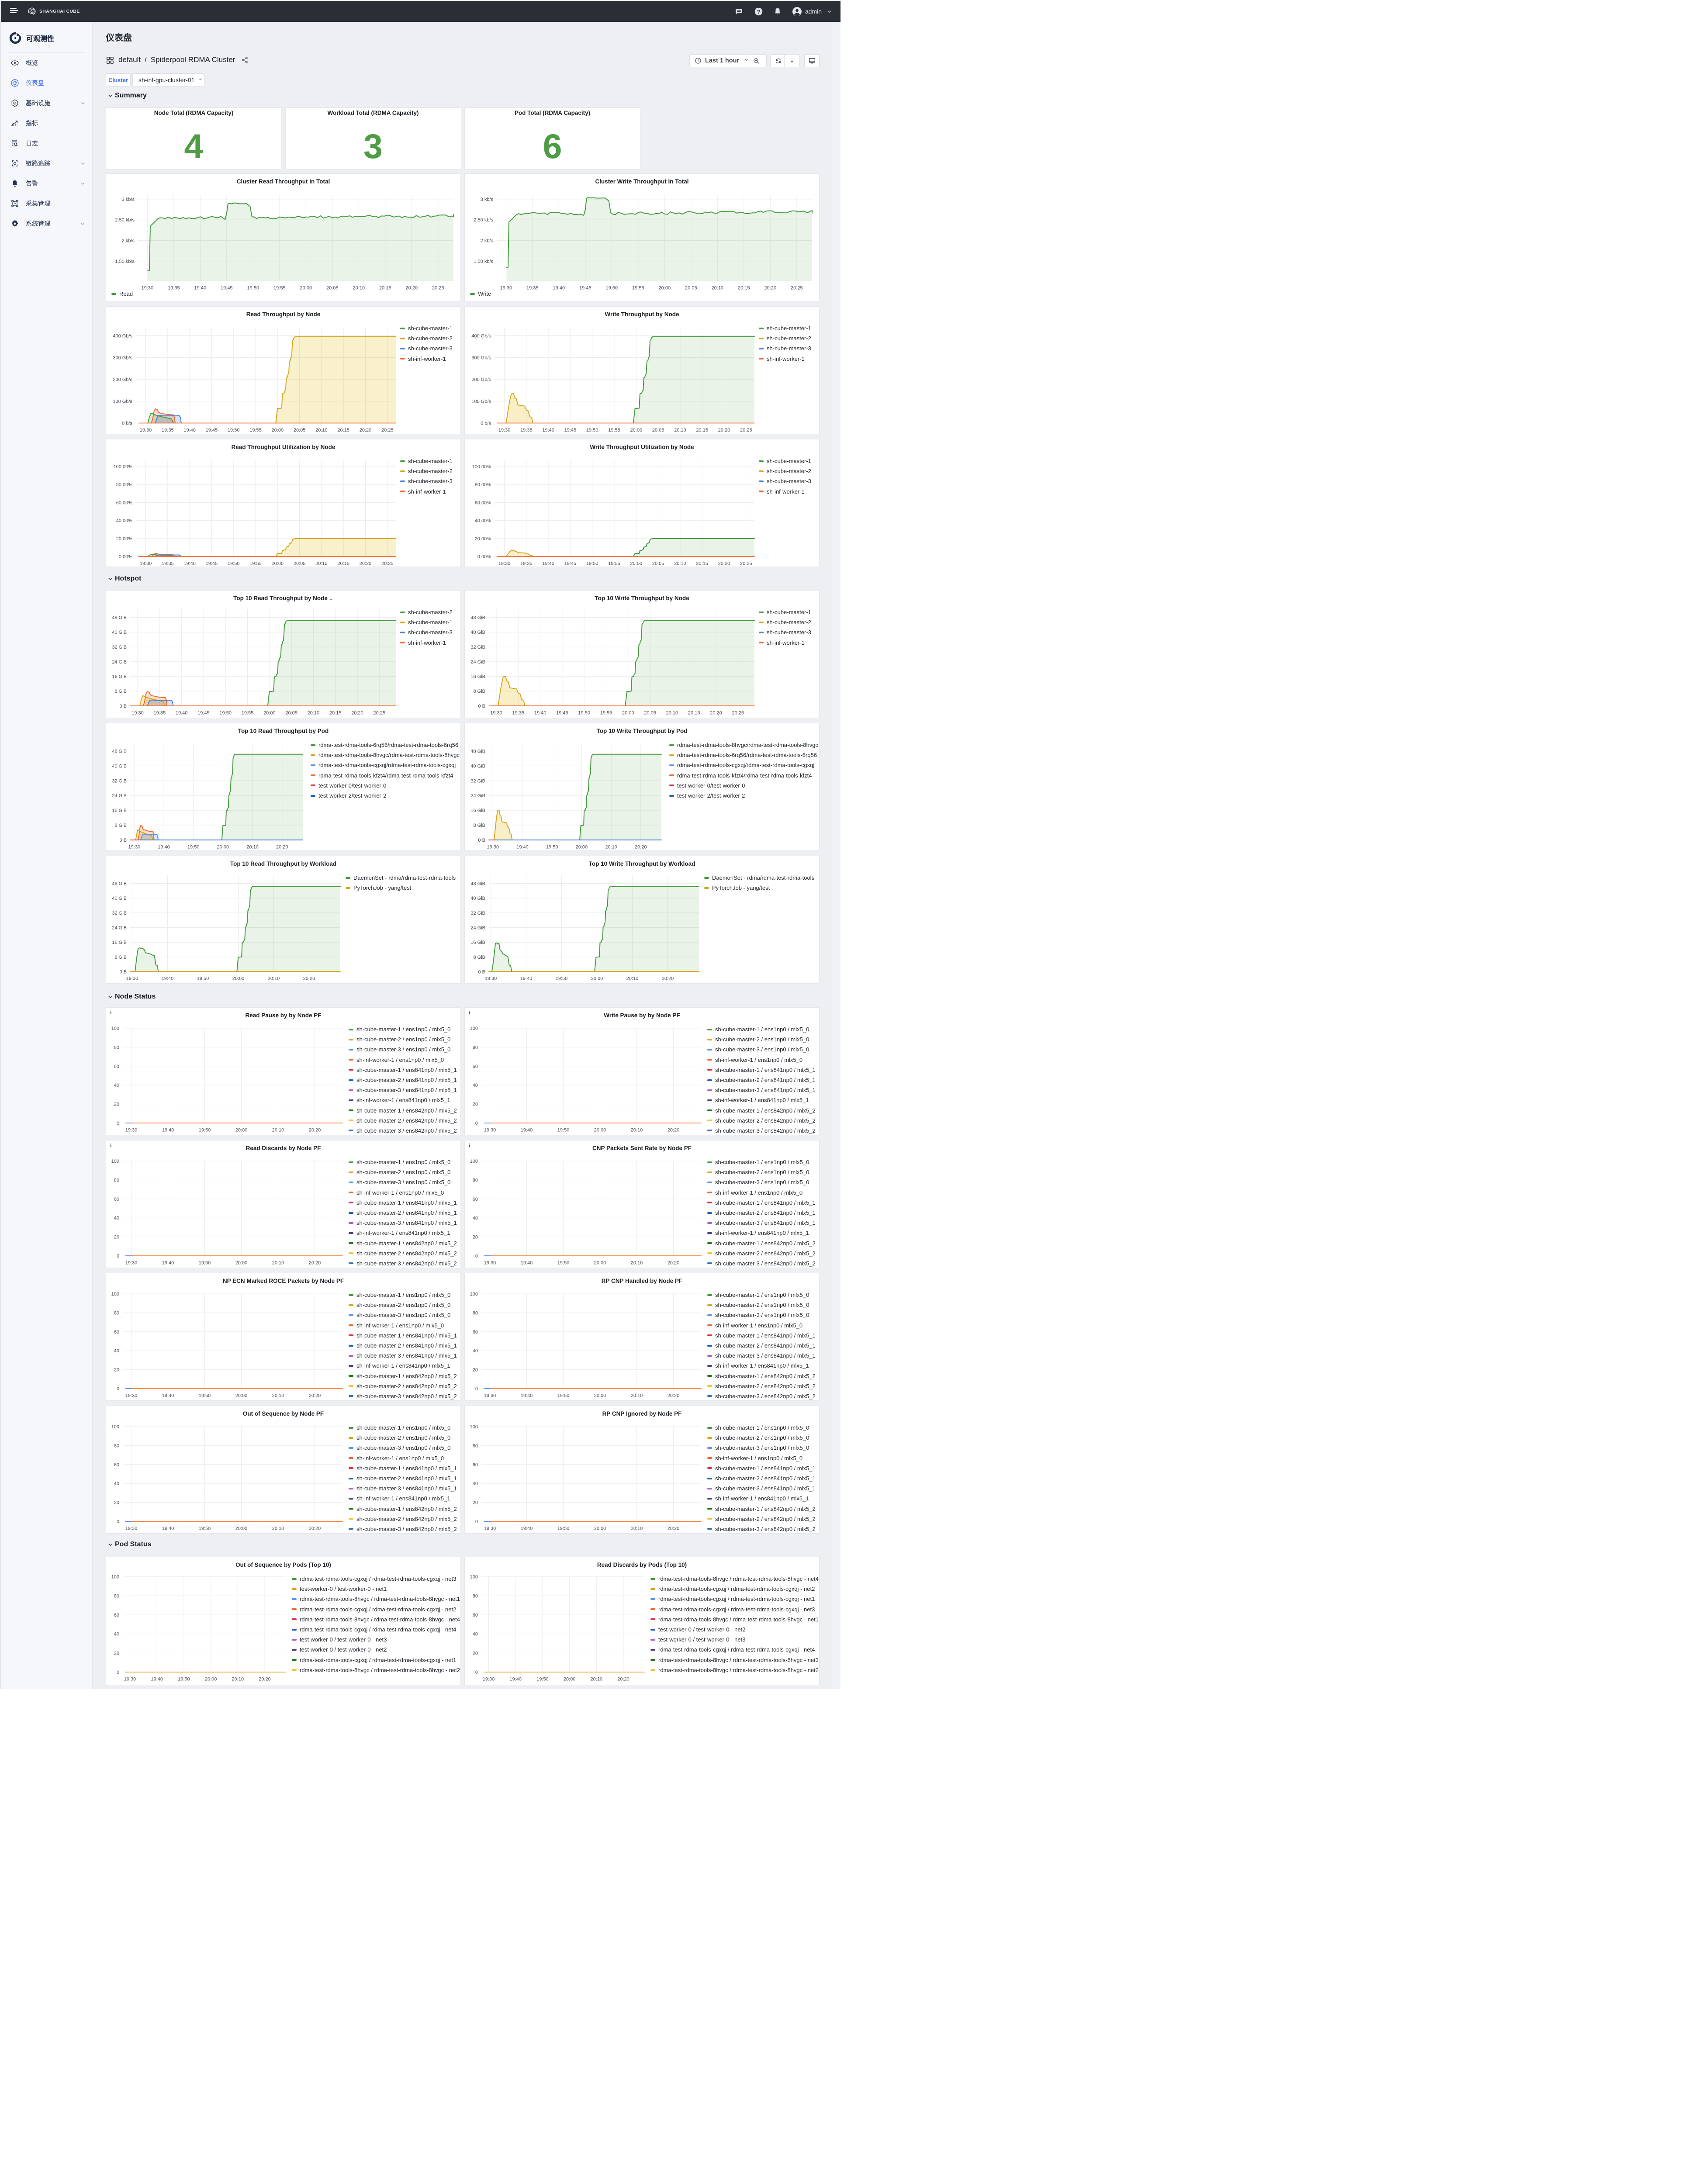  Describe the element at coordinates (483, 502) in the screenshot. I see `svg-text: 60.00%` at that location.